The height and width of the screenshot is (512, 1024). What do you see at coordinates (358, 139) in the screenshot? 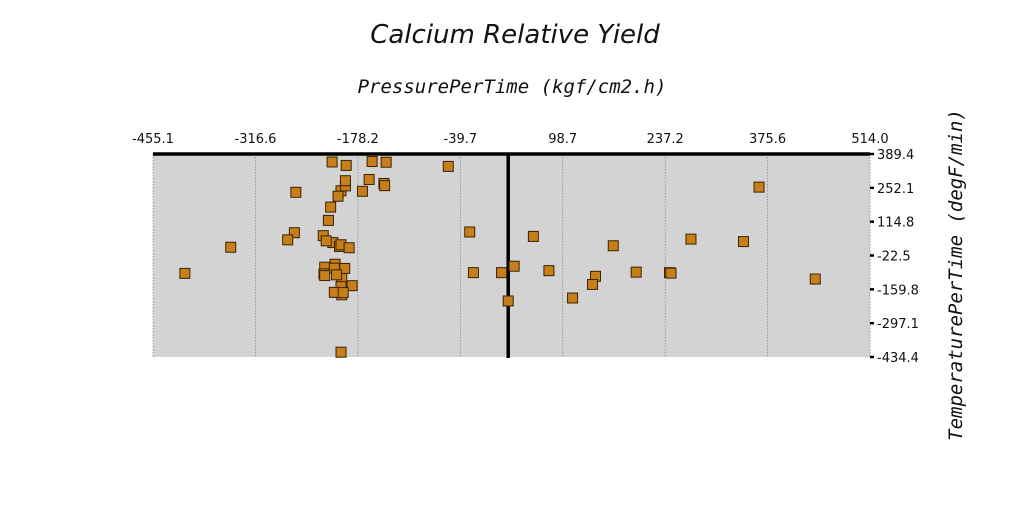
I see `x-tick-label: -178.2` at bounding box center [358, 139].